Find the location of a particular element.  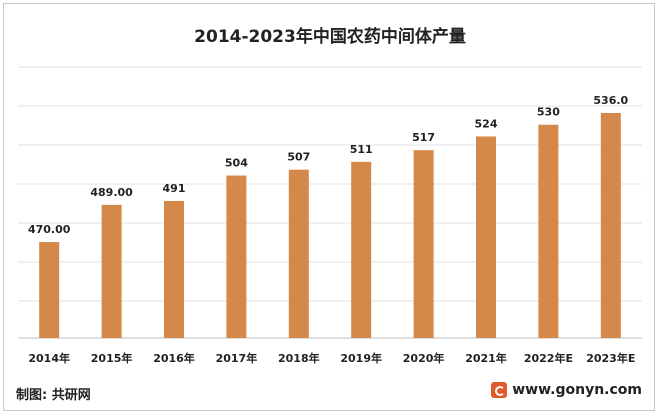

x-tick-label-2: 2016年 is located at coordinates (174, 358).